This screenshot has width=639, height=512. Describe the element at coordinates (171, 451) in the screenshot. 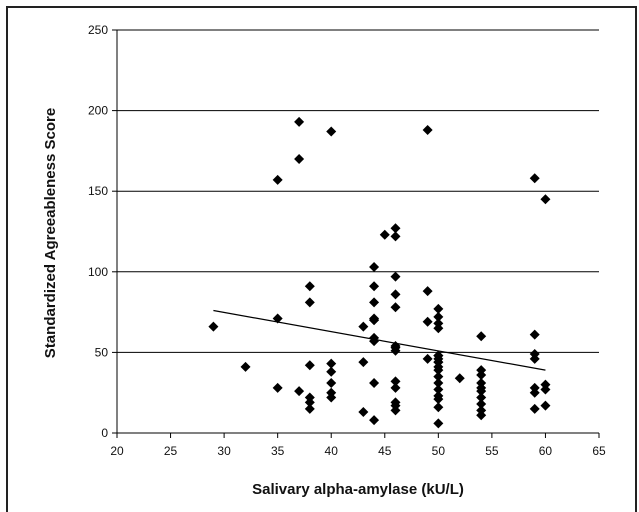

I see `x-tick-label: 25` at that location.